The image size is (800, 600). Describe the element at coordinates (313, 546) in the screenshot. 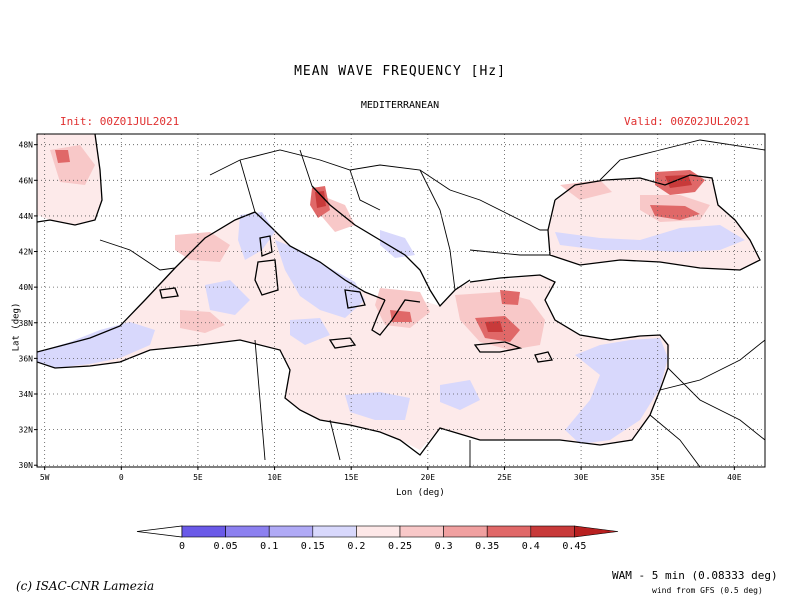

I see `colorbar-tick-label: 0.15` at that location.